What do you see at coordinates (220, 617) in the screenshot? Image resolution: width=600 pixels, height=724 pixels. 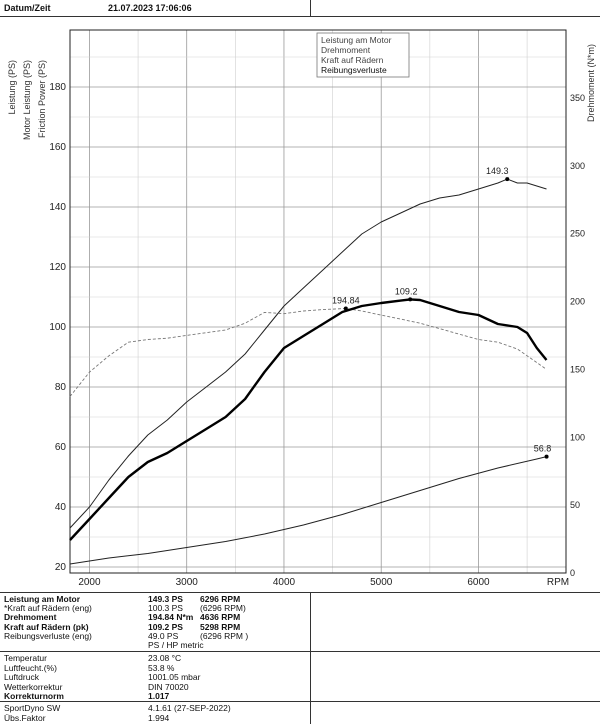 I see `row-rpm: 4636 RPM` at bounding box center [220, 617].